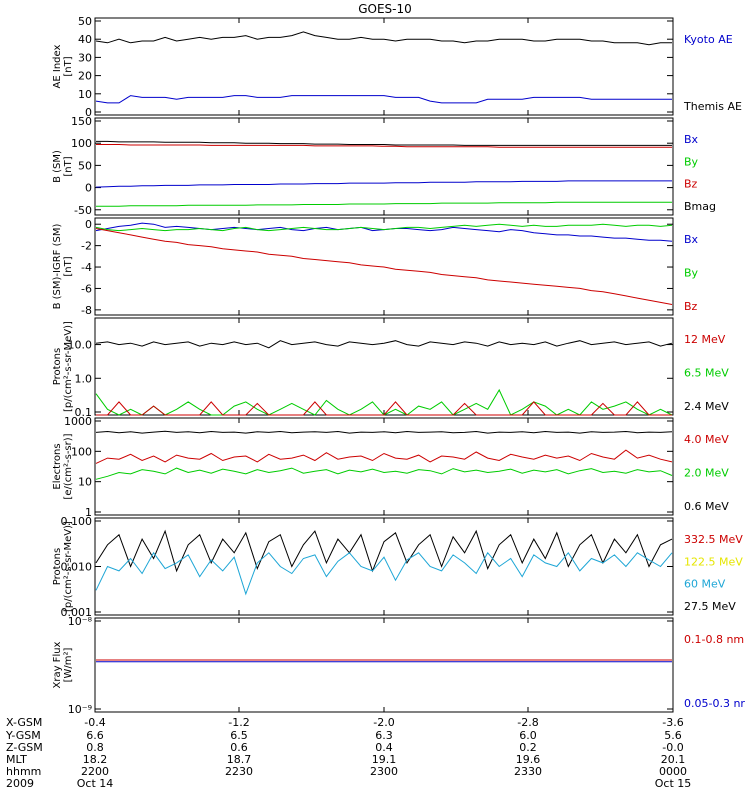 This screenshot has height=800, width=750. Describe the element at coordinates (383, 722) in the screenshot. I see `x-table-cell: -2.0` at that location.